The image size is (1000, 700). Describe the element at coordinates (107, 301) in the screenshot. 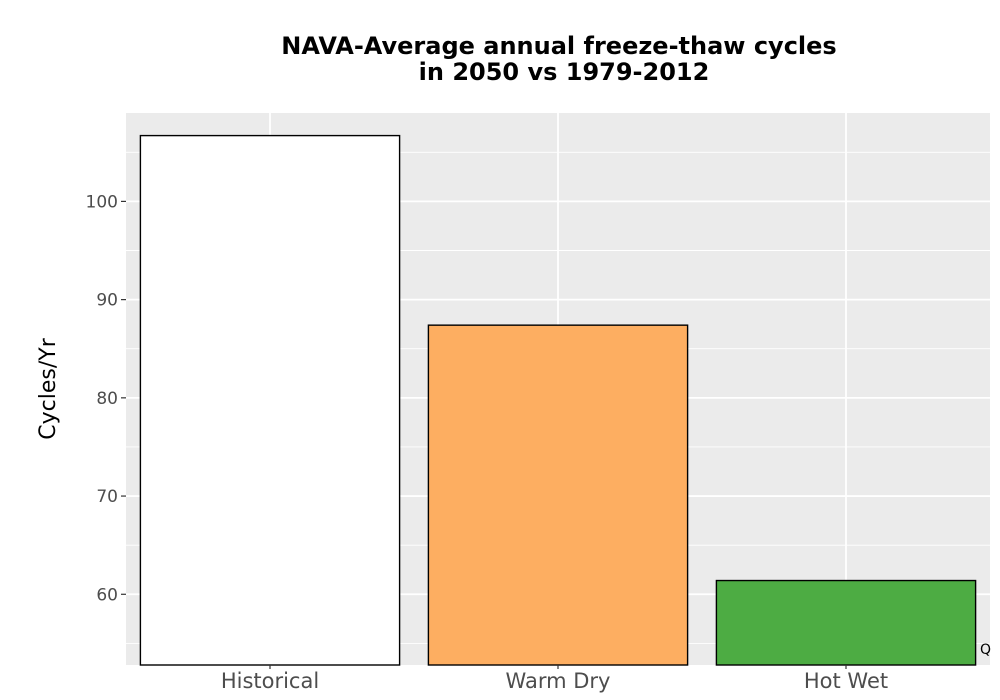

I see `y-tick-label-3: 90` at that location.